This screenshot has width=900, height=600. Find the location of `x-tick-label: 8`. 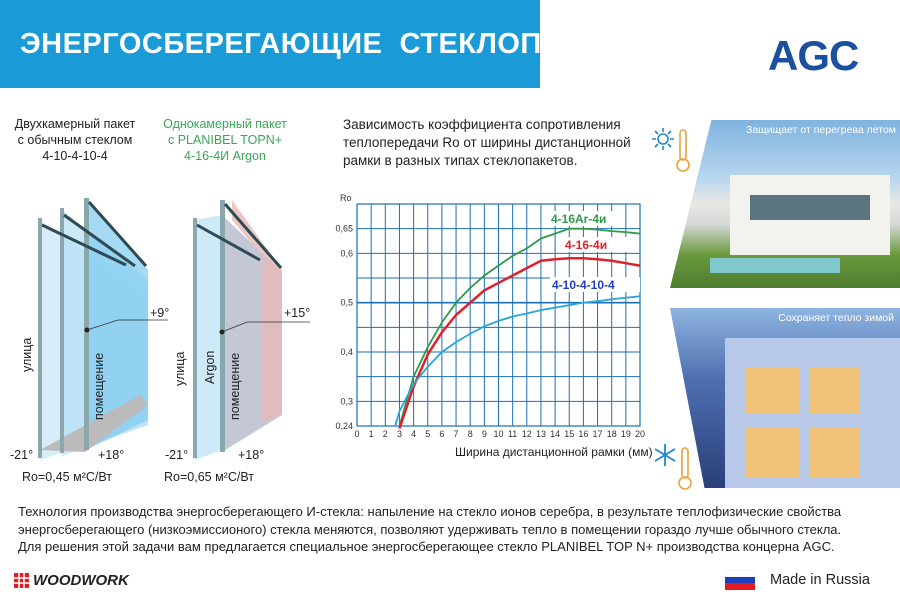

x-tick-label: 8 is located at coordinates (470, 434).